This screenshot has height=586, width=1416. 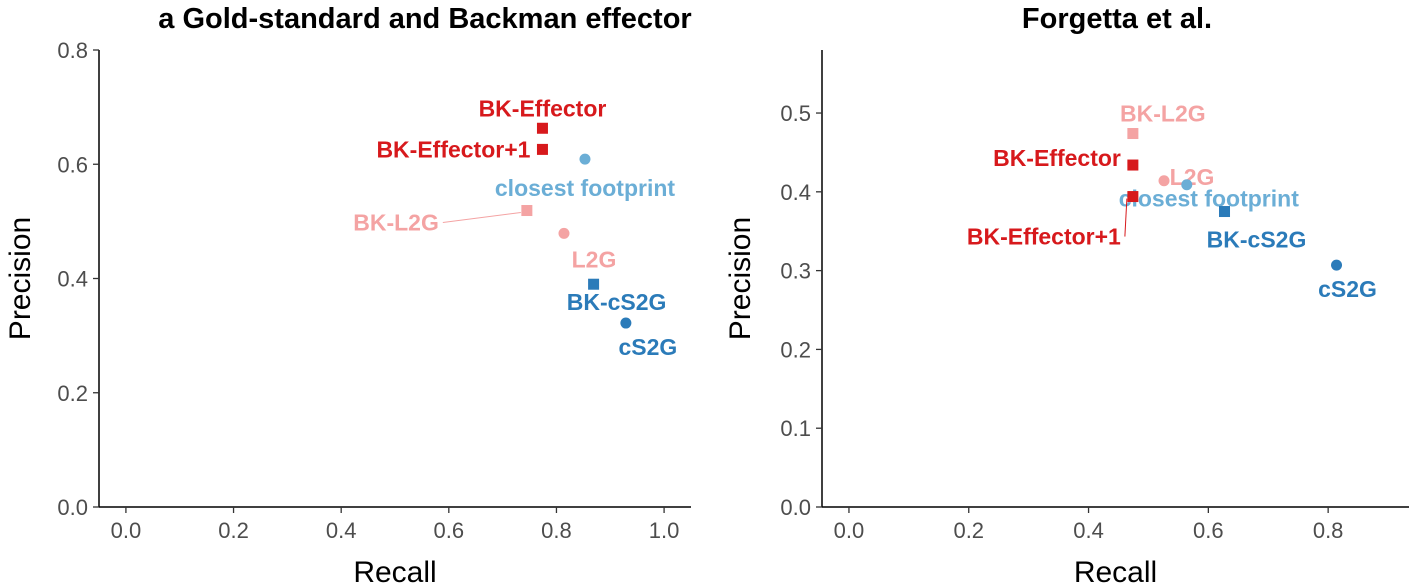 I want to click on chart-title: a Gold-standard and Backman effector, so click(x=424, y=19).